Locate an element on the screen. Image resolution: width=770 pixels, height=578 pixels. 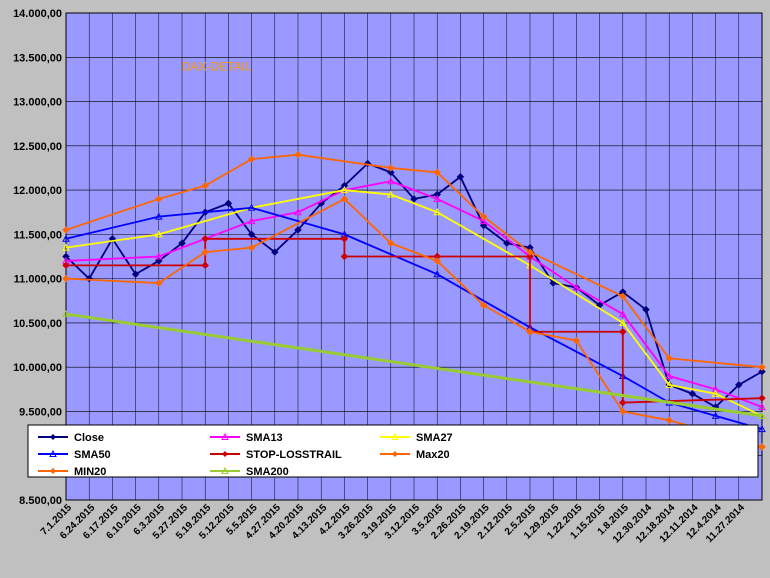
legend-label: STOP-LOSSTRAIL is located at coordinates (294, 455).